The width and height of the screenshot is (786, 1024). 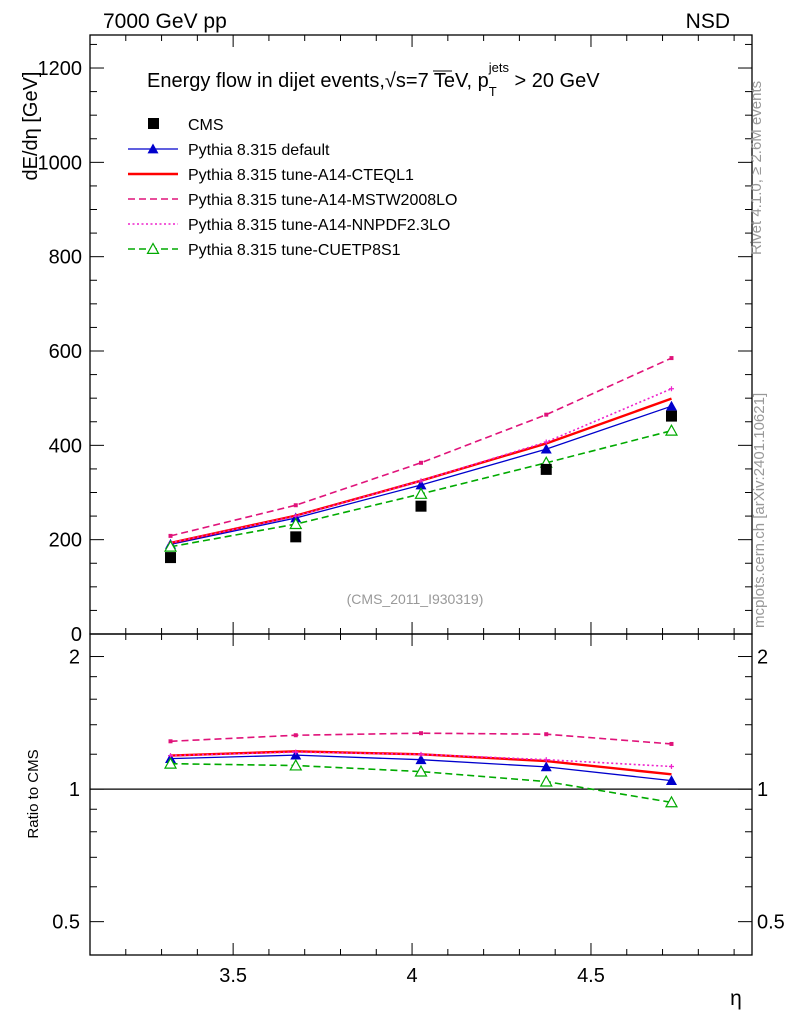 I want to click on y-tick-label: 800, so click(x=65, y=258).